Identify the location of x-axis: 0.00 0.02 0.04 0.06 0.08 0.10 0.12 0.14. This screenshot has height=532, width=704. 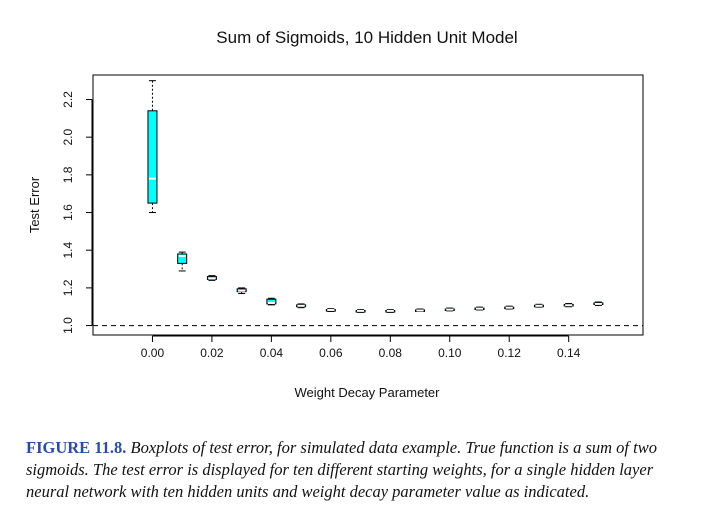
(361, 347).